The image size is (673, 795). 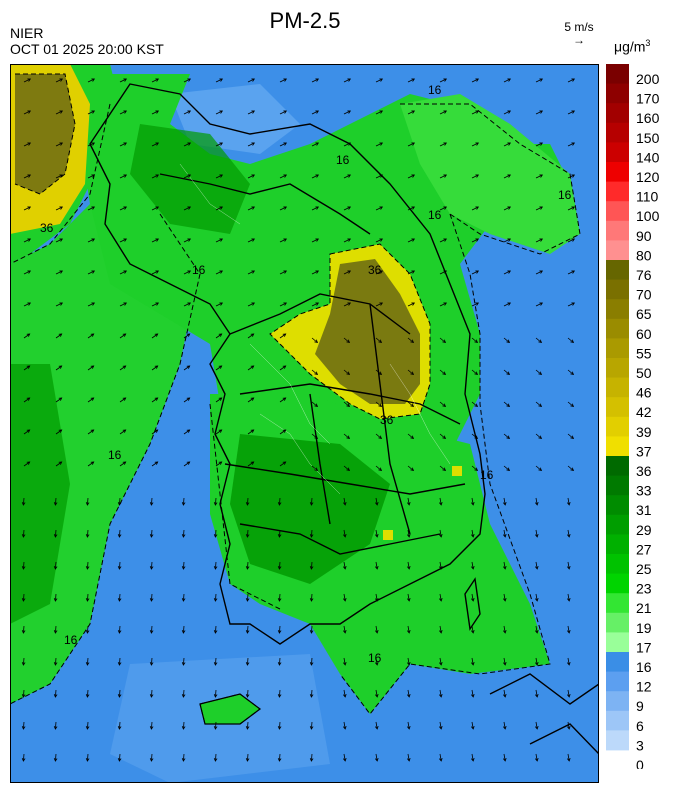 I want to click on legend-label: 0, so click(x=640, y=763).